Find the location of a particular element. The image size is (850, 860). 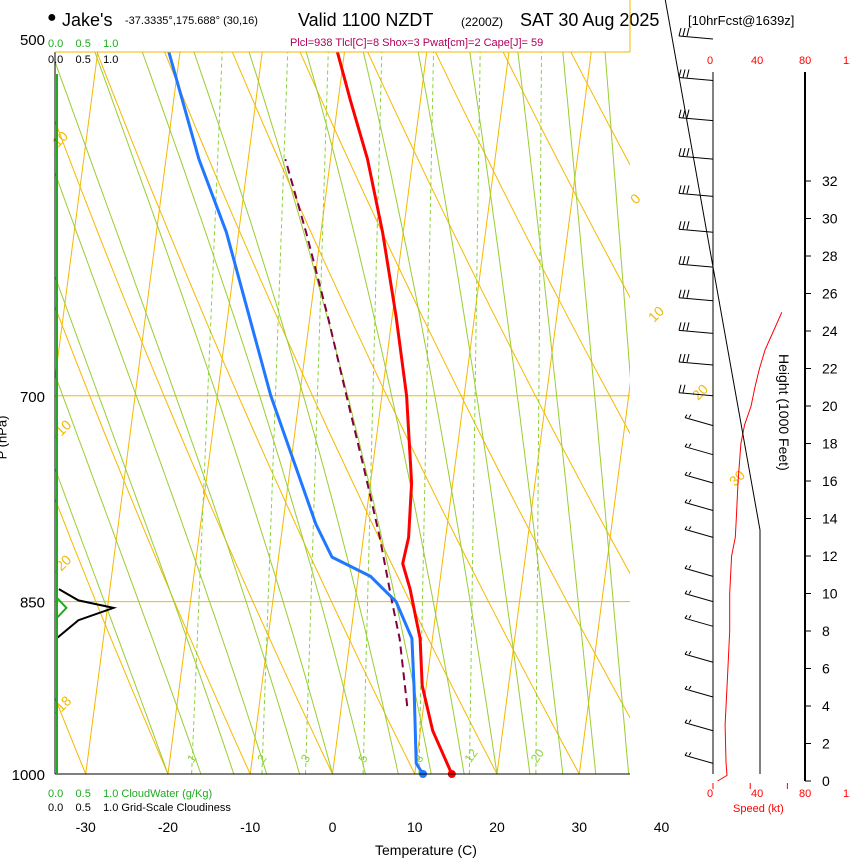

height-tick-label: 4 is located at coordinates (826, 706).